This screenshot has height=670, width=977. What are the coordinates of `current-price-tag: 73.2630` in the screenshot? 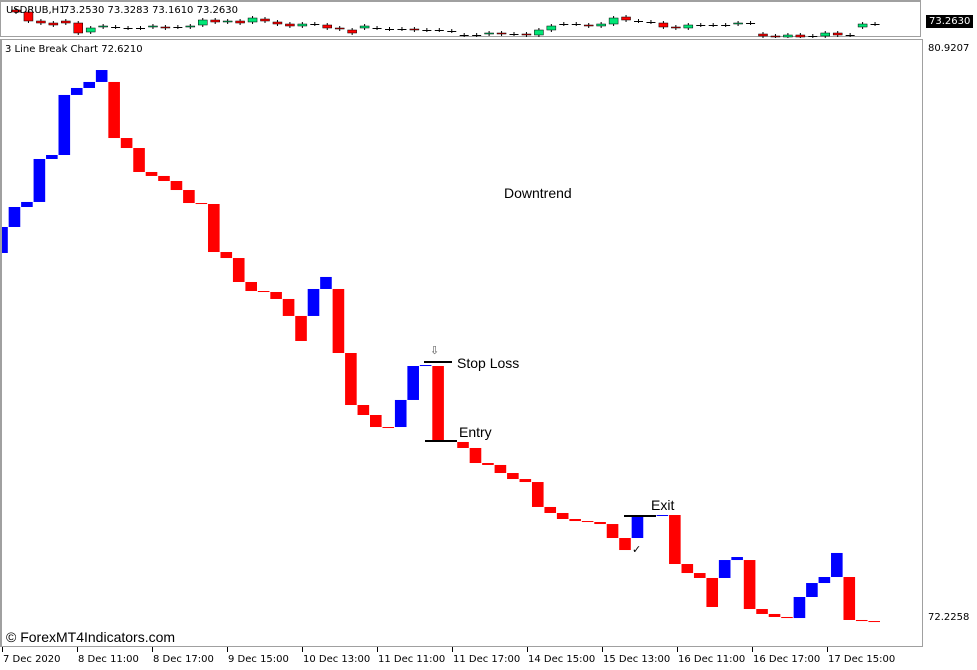 It's located at (950, 21).